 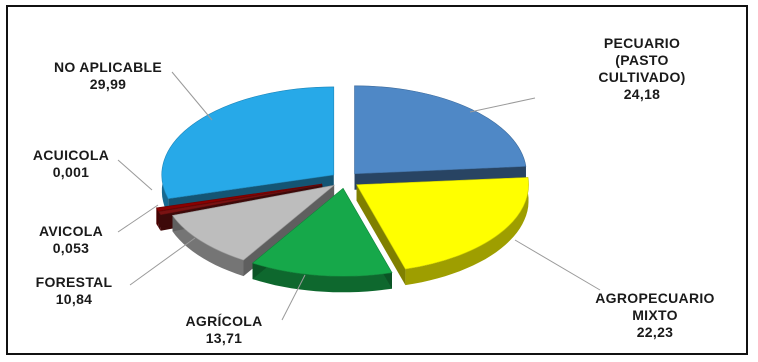 I want to click on slice-label: PECUARIO (PASTO CULTIVADO) 24,18, so click(x=641, y=68).